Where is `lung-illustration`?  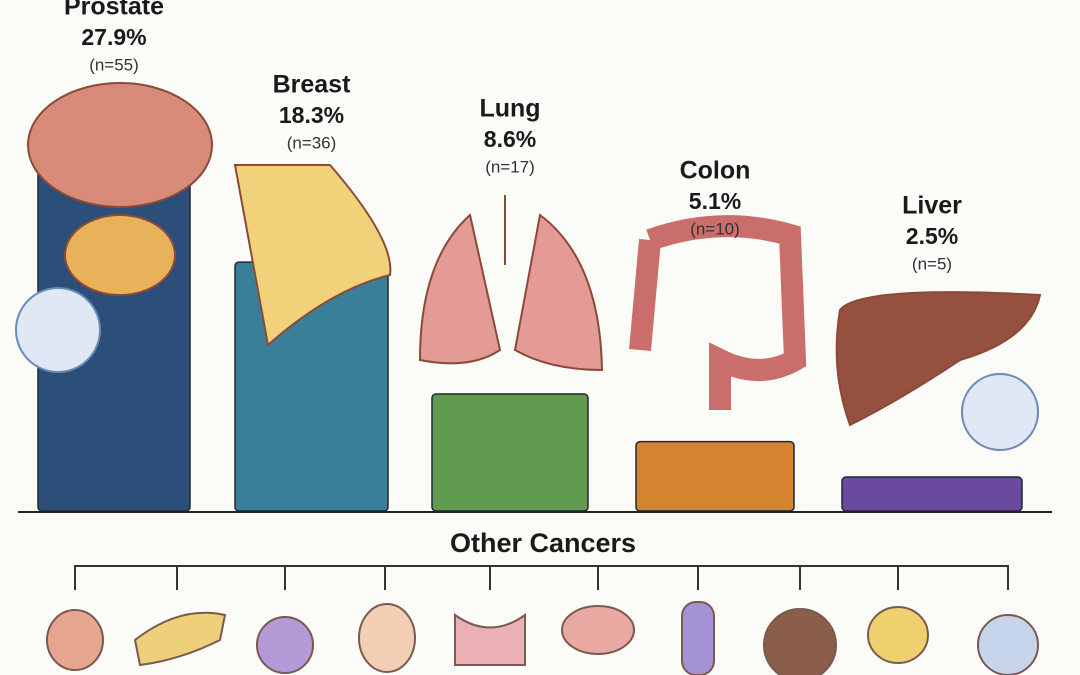 lung-illustration is located at coordinates (511, 283).